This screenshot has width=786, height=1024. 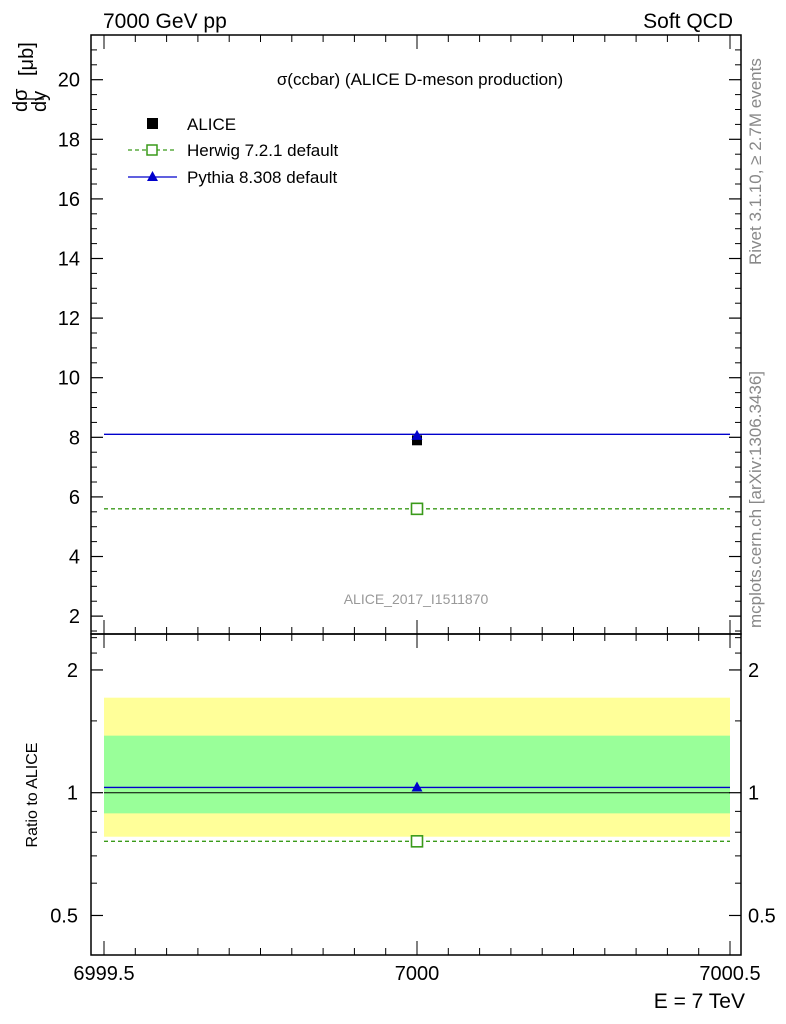 What do you see at coordinates (417, 472) in the screenshot?
I see `main-panel` at bounding box center [417, 472].